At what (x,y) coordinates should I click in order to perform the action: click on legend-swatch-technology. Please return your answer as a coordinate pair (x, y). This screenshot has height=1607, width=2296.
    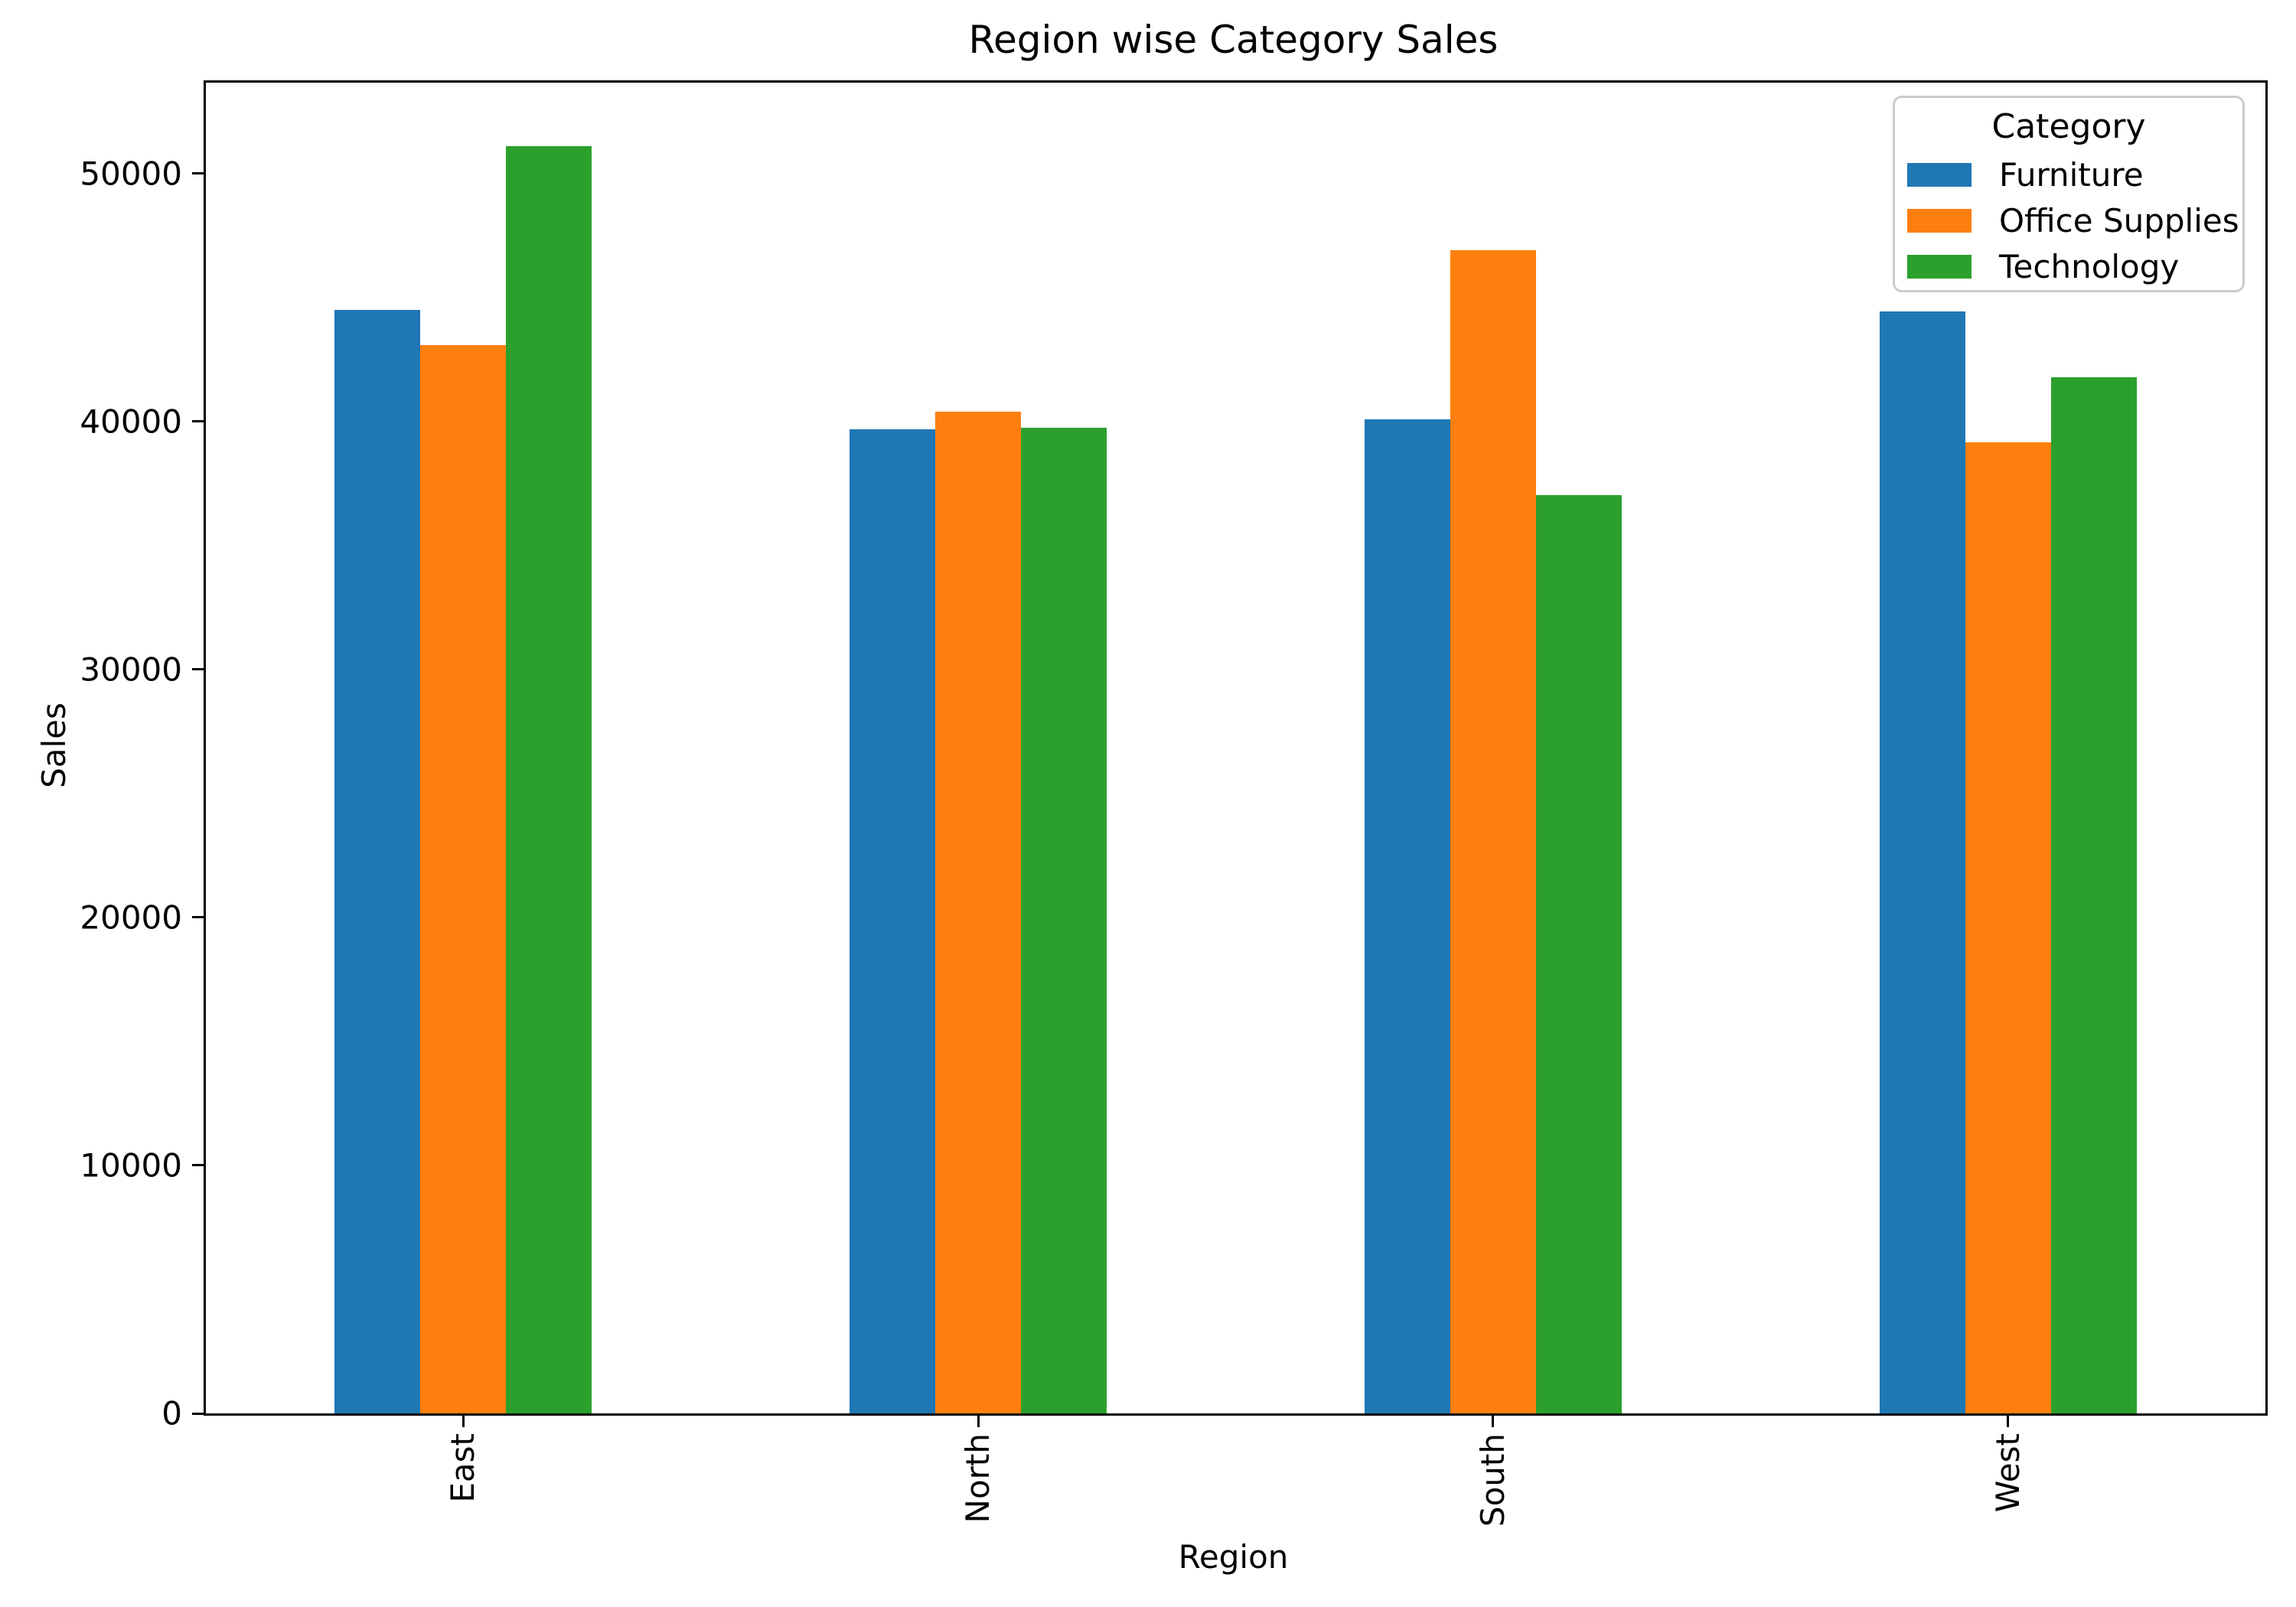
    Looking at the image, I should click on (1939, 266).